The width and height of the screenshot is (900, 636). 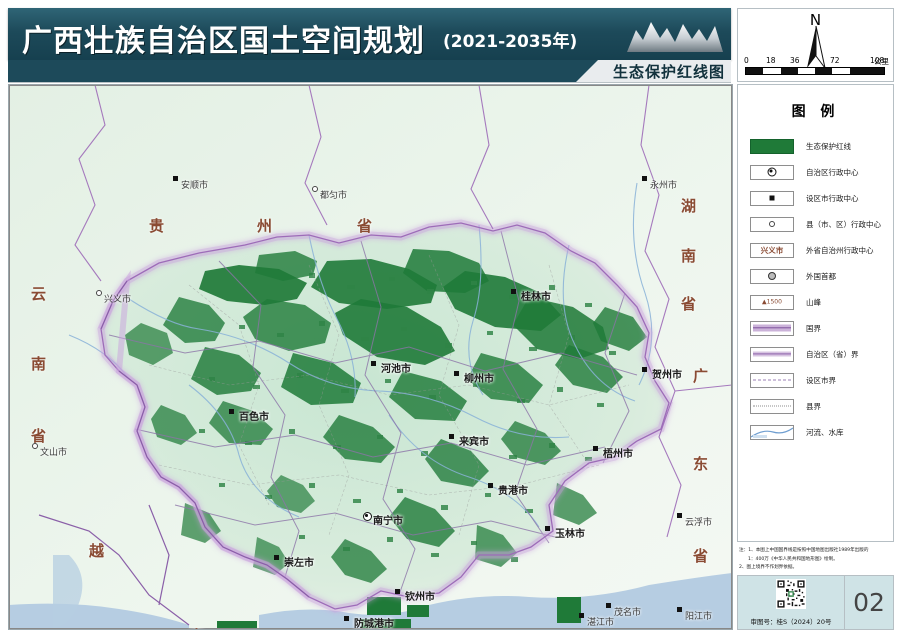 I want to click on legend-item-11: 河流、水库, so click(x=815, y=432).